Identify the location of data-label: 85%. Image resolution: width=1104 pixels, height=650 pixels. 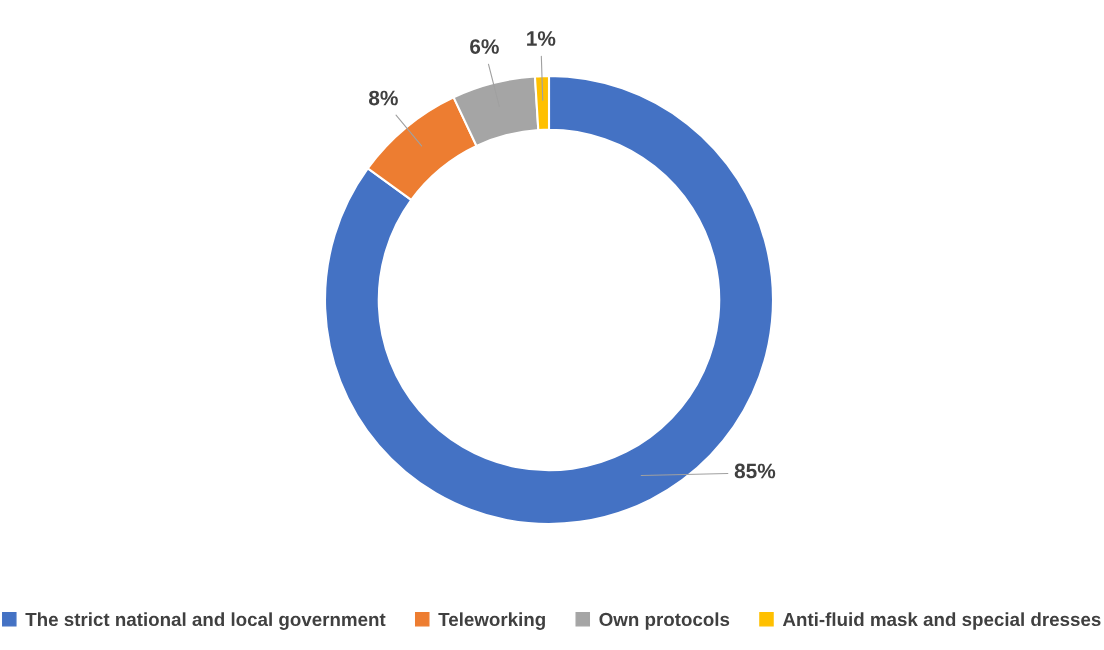
(755, 471).